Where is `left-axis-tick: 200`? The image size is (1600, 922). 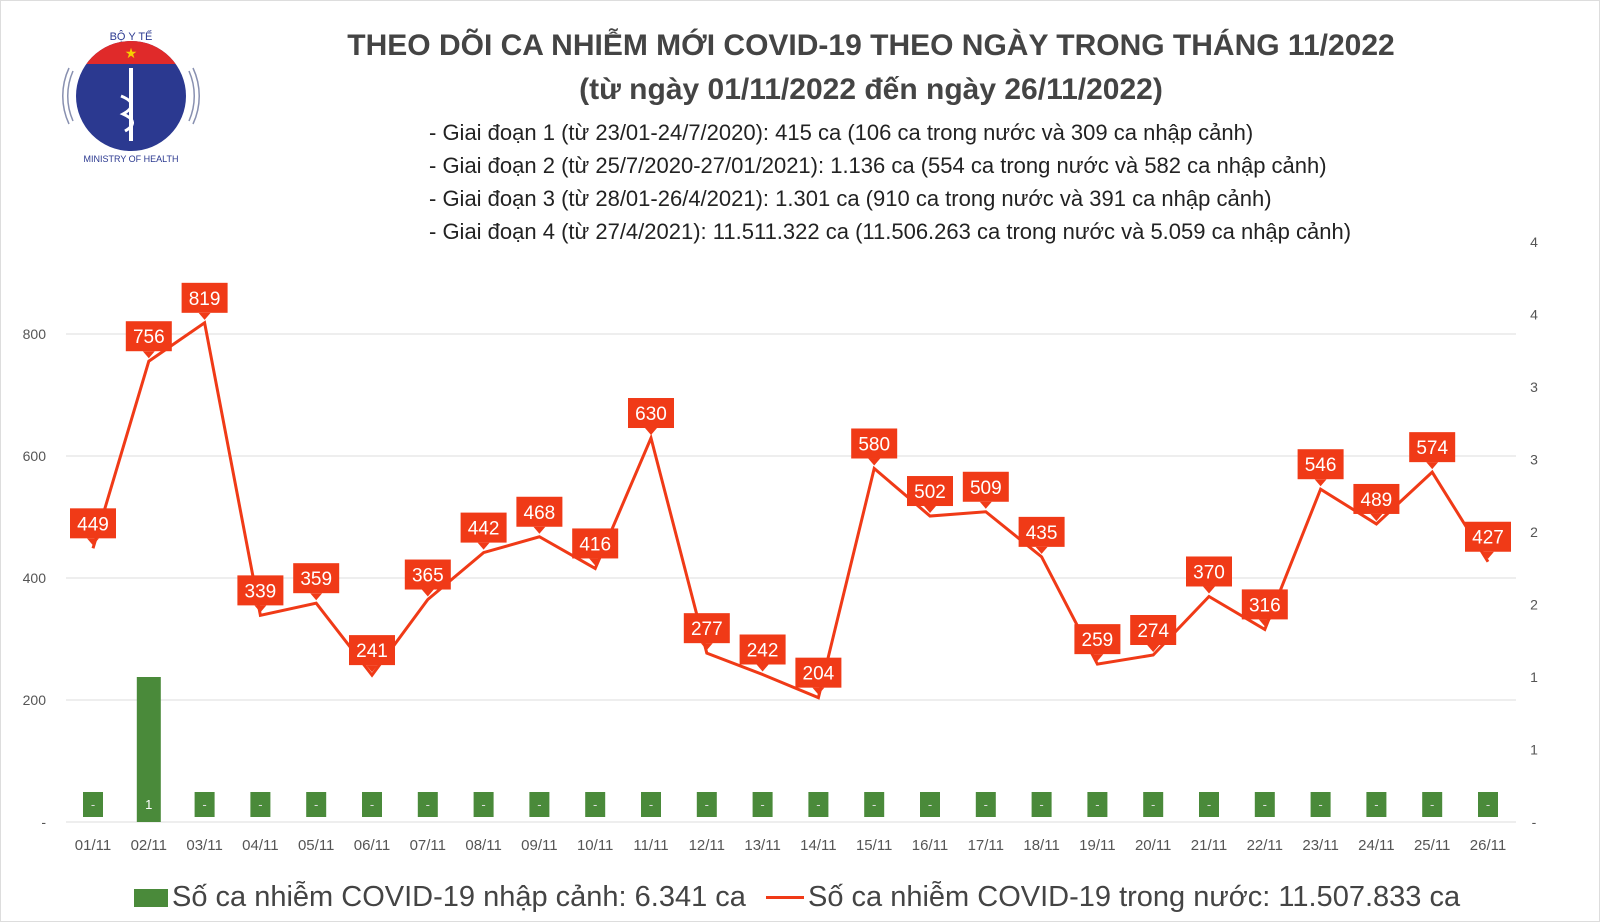
left-axis-tick: 200 is located at coordinates (35, 700).